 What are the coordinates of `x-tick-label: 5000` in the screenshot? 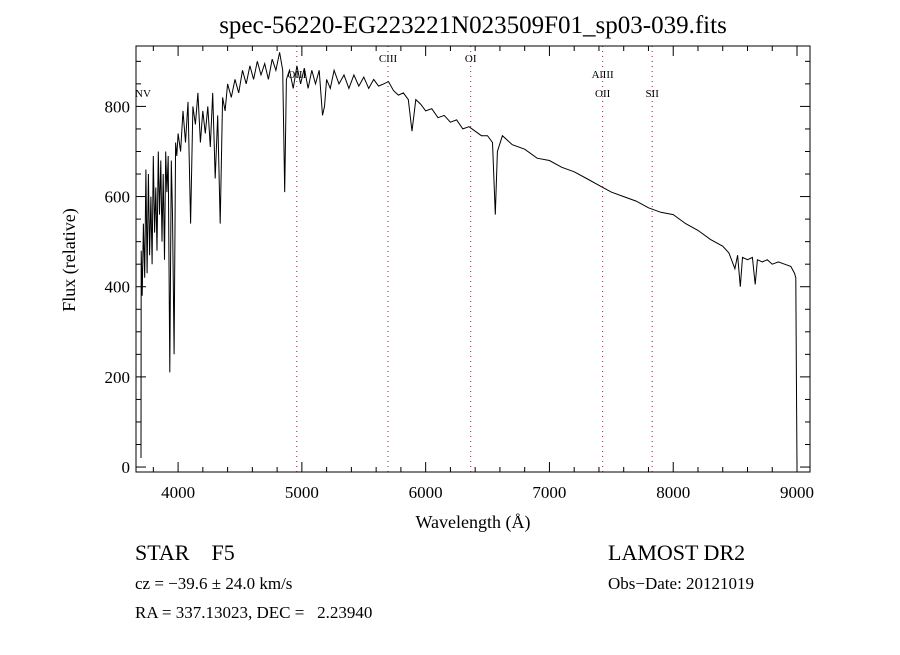 It's located at (302, 492).